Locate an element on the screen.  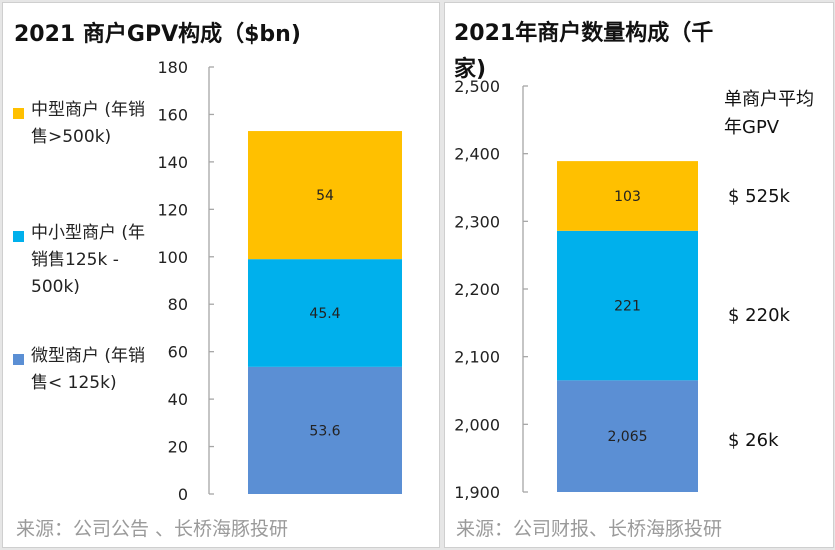
avg-gpv-medium: $ 525k is located at coordinates (759, 196).